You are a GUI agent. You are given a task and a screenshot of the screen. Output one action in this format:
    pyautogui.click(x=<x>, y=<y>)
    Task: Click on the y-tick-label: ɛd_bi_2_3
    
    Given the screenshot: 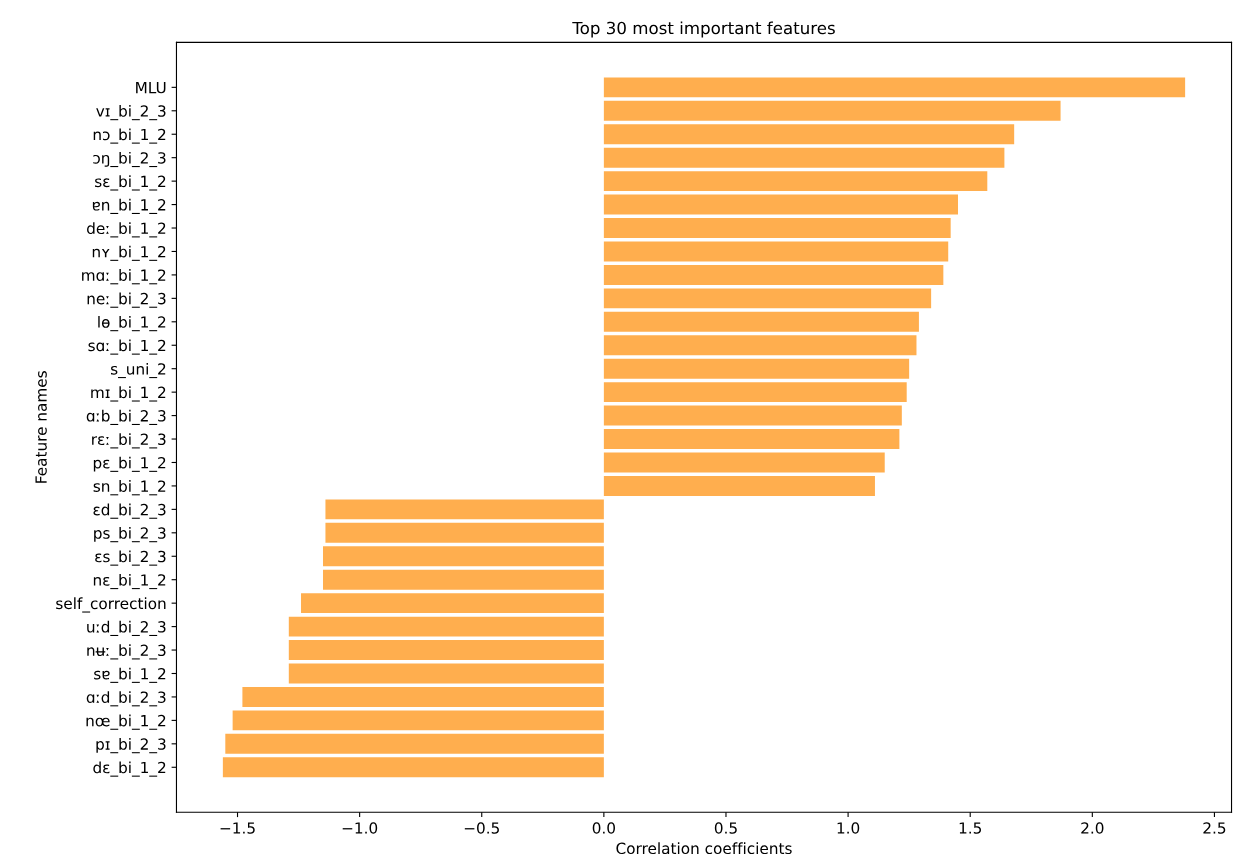 What is the action you would take?
    pyautogui.click(x=129, y=511)
    